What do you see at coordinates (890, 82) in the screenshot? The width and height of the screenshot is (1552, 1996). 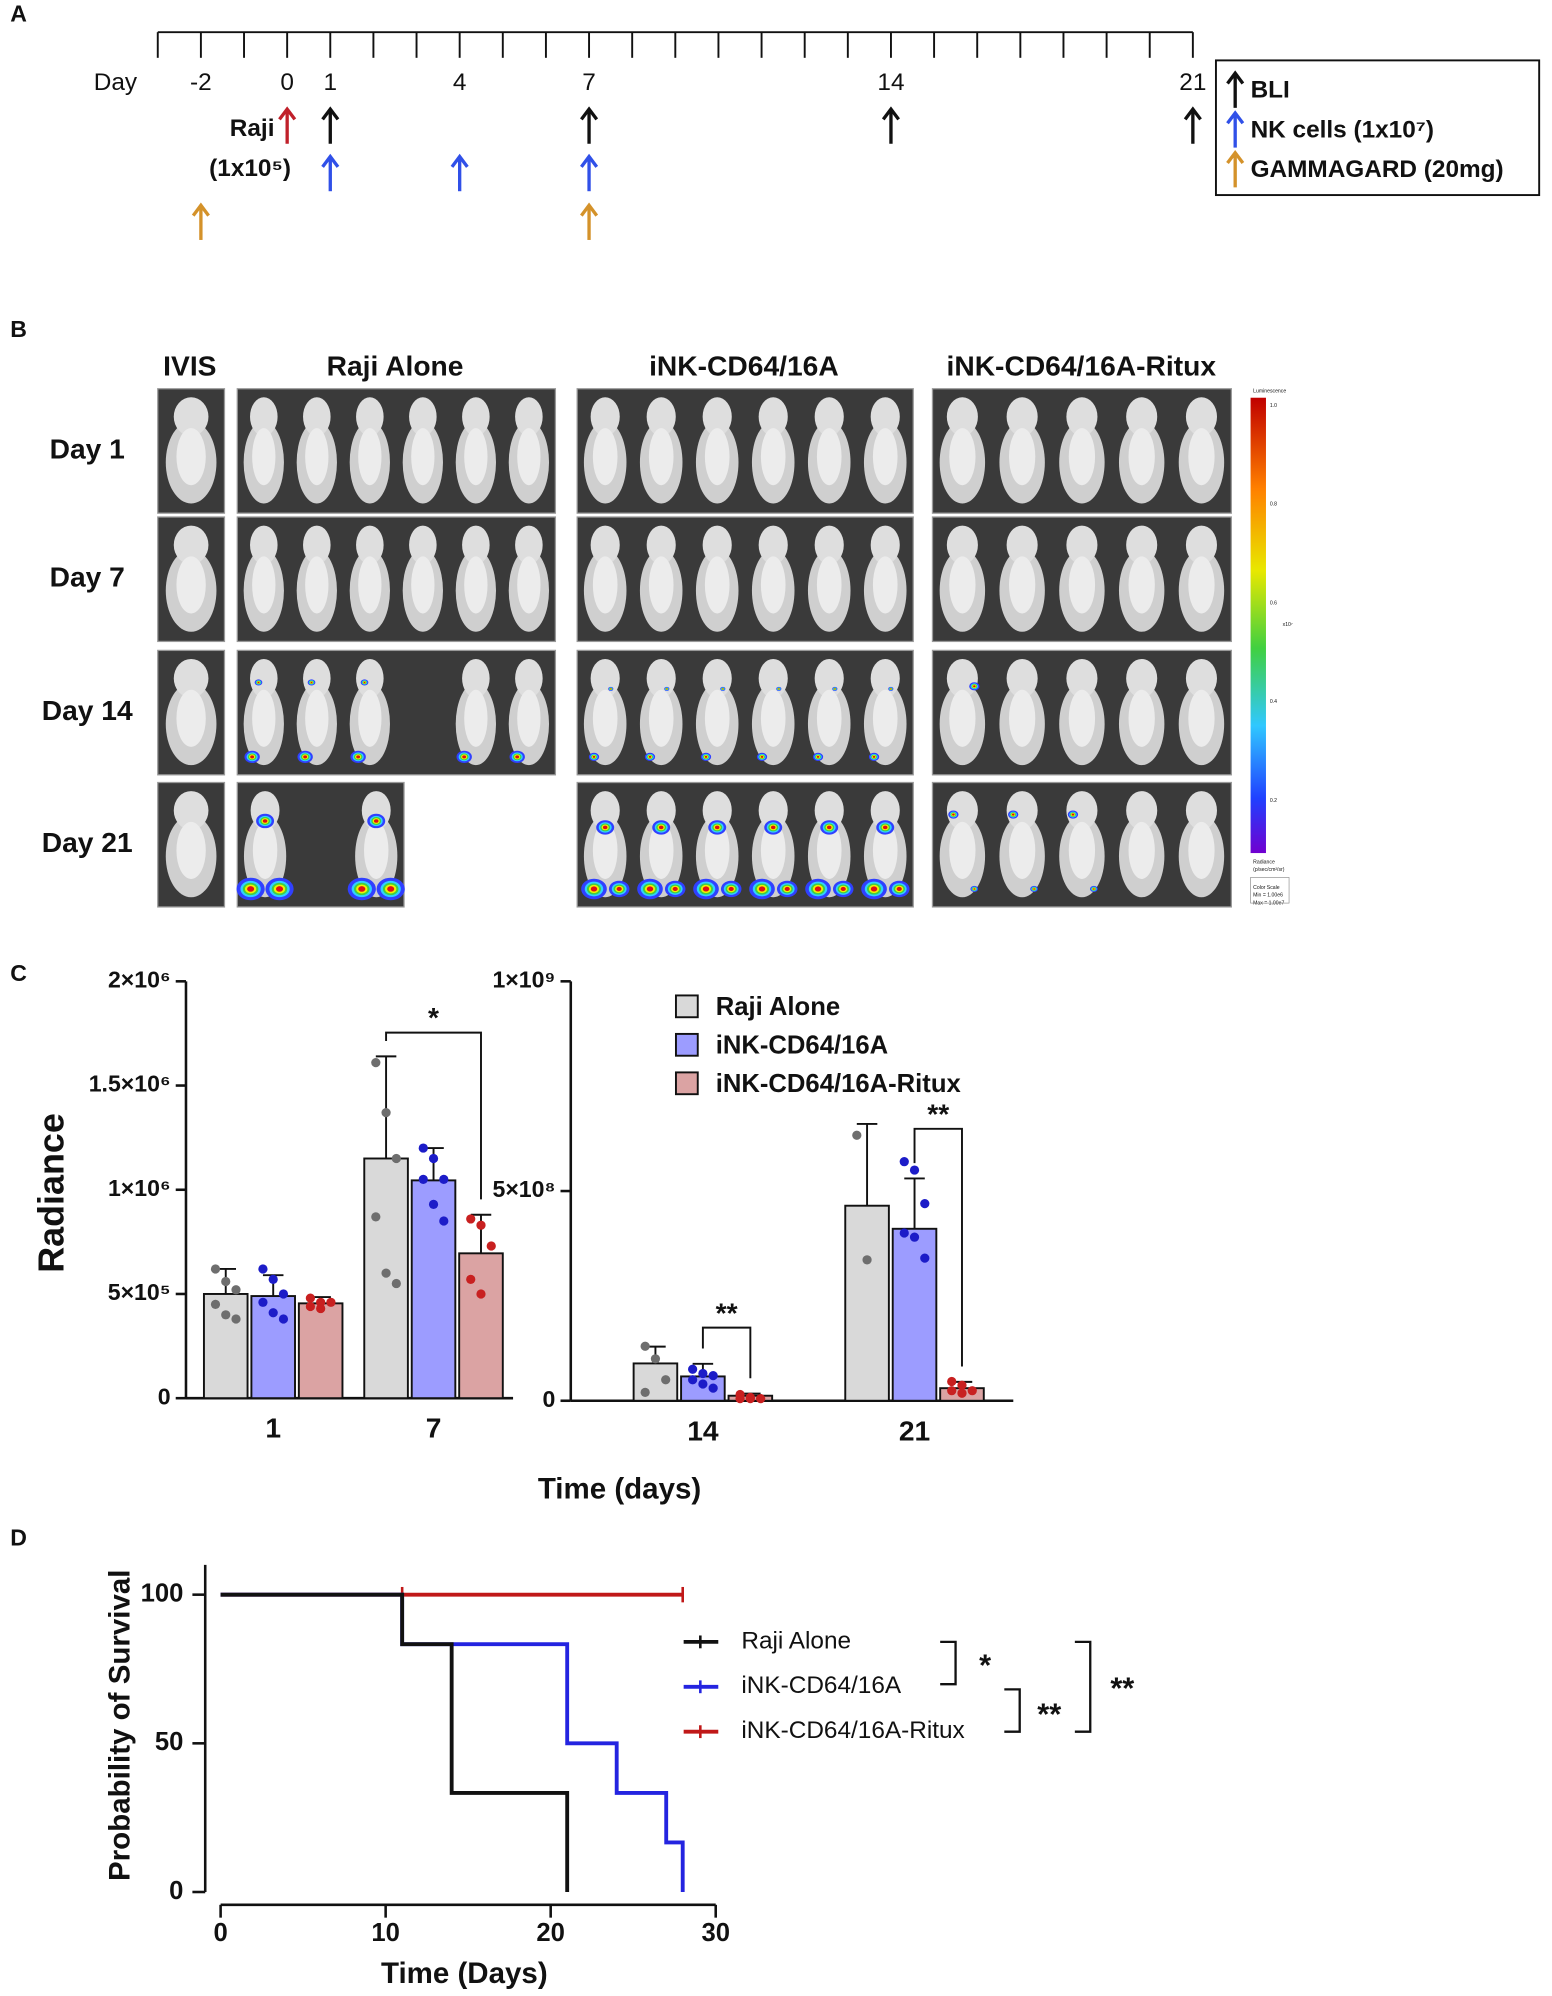 I see `day-tick-label: 14` at bounding box center [890, 82].